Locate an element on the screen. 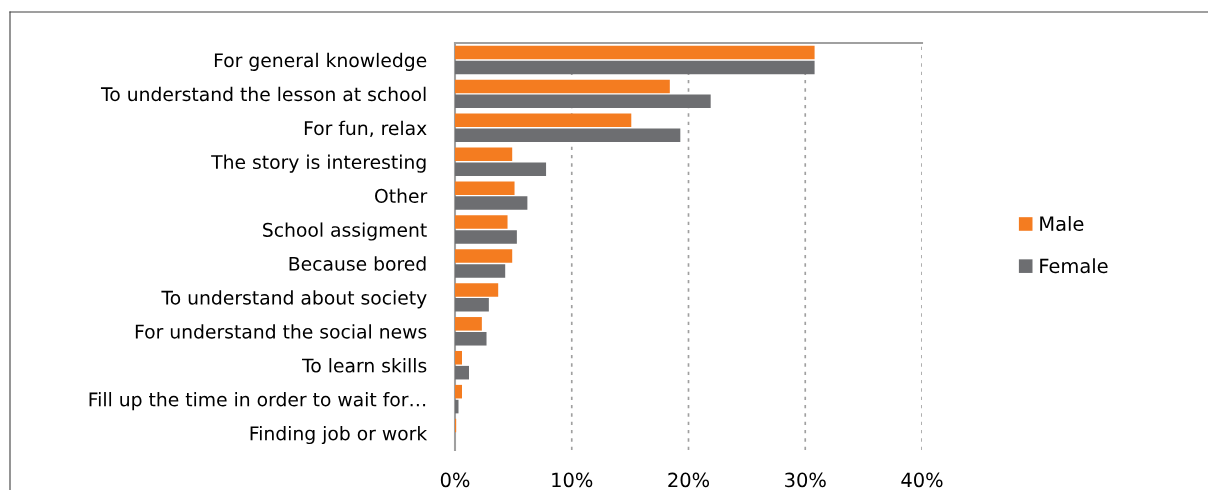 This screenshot has width=1208, height=490. y-tick-label: School assigment is located at coordinates (345, 231).